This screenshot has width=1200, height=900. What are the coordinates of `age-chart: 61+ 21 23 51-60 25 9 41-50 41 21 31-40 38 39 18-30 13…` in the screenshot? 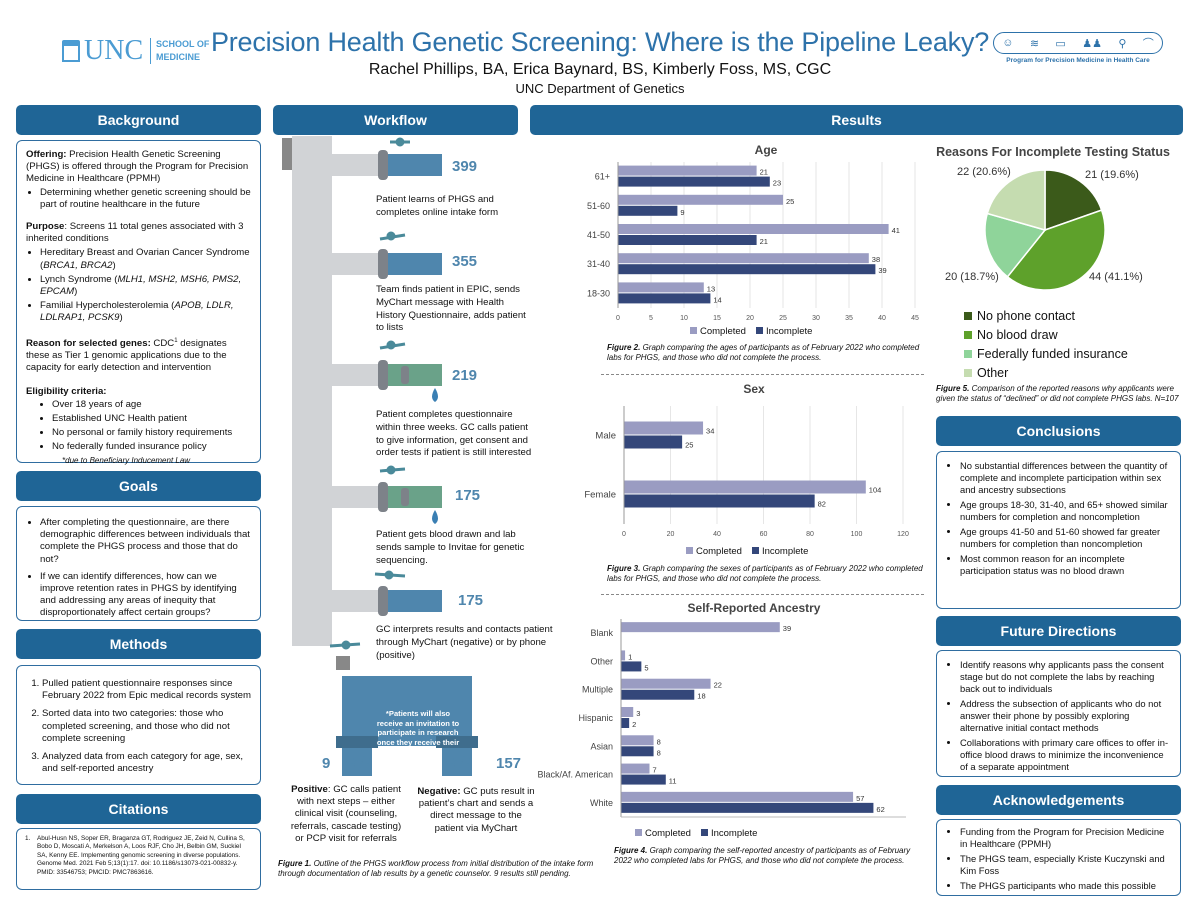 It's located at (753, 242).